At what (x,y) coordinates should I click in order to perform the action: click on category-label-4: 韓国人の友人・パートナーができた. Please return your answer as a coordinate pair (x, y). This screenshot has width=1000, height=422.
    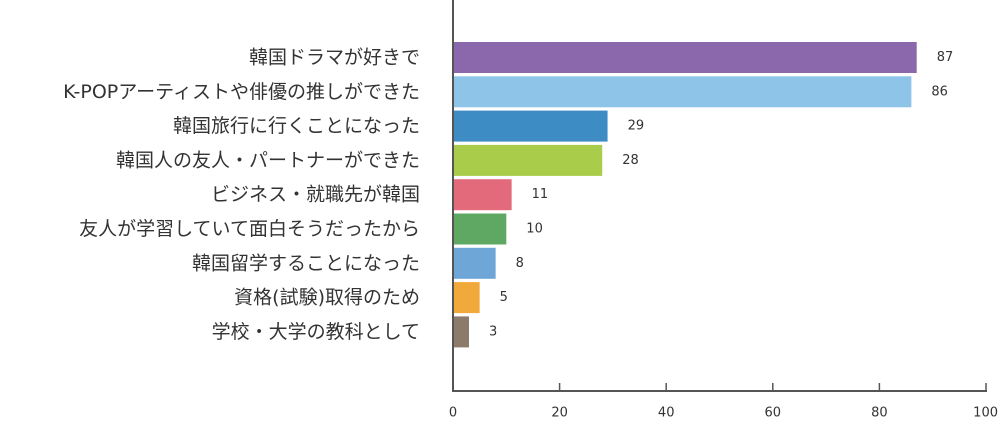
    Looking at the image, I should click on (268, 160).